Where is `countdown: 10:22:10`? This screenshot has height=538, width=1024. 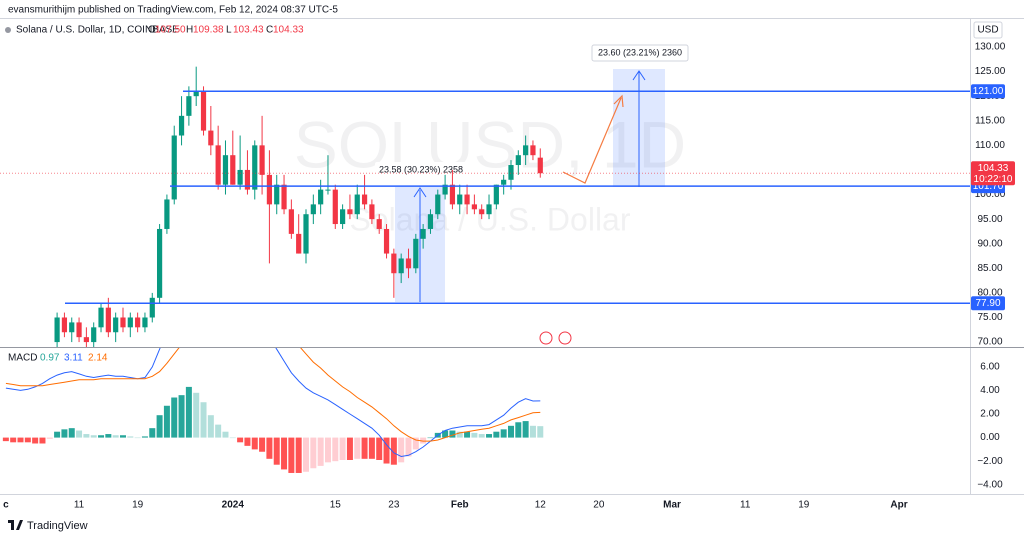 countdown: 10:22:10 is located at coordinates (993, 179).